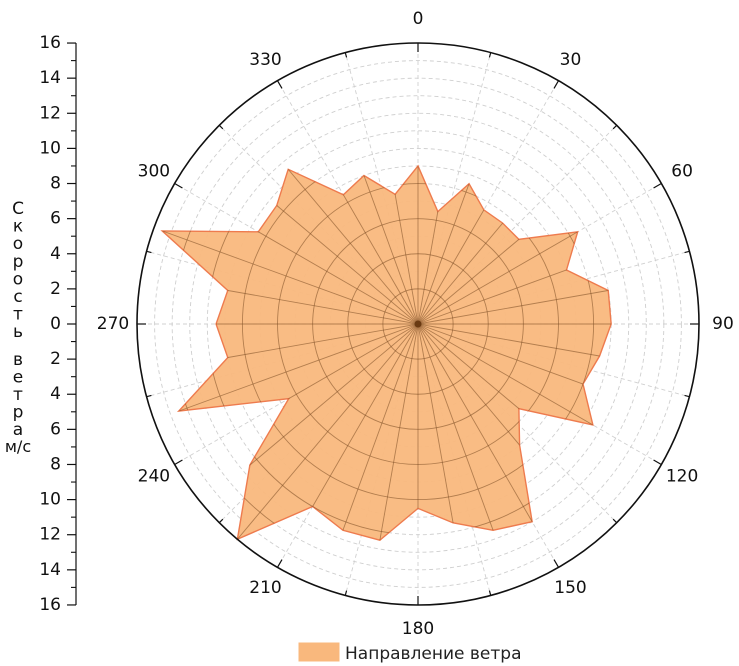  I want to click on angle-label-210: 210, so click(265, 588).